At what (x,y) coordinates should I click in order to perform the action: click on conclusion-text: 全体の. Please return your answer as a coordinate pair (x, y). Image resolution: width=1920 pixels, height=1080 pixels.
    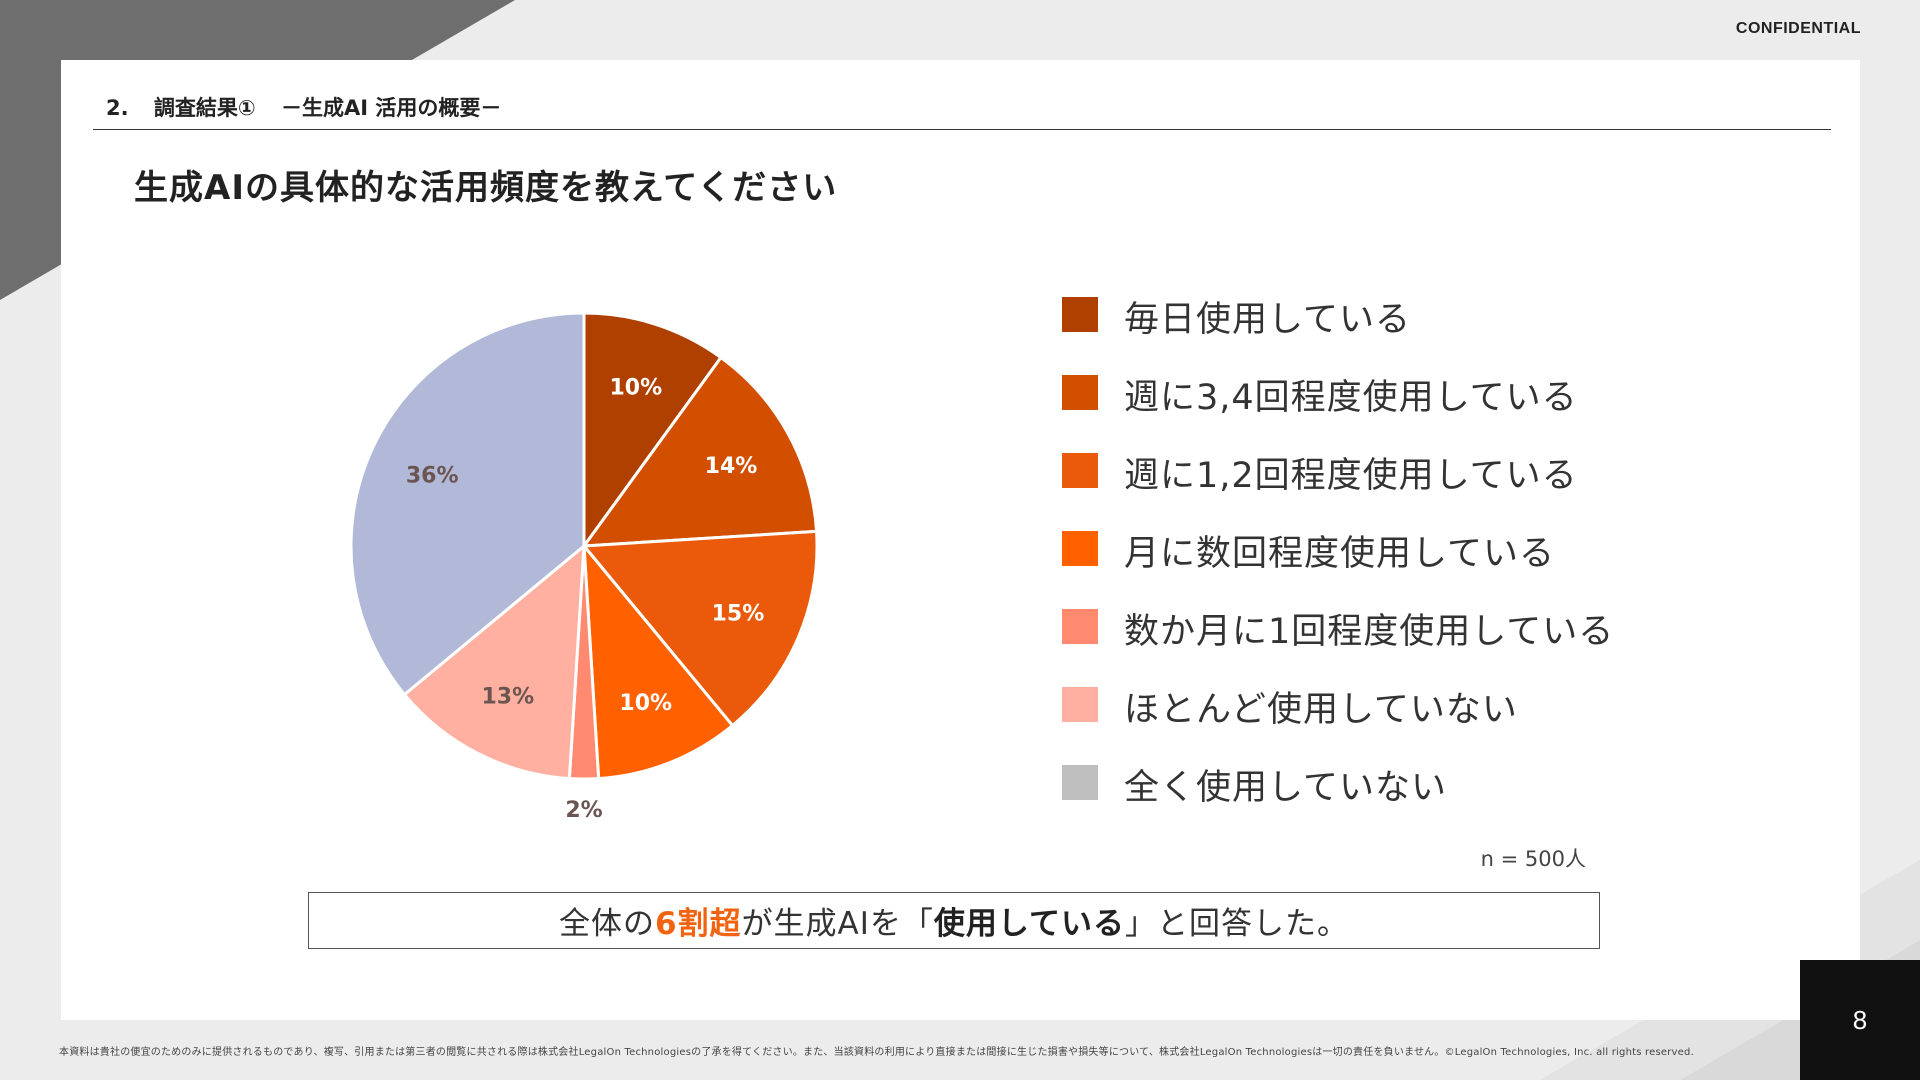
    Looking at the image, I should click on (606, 924).